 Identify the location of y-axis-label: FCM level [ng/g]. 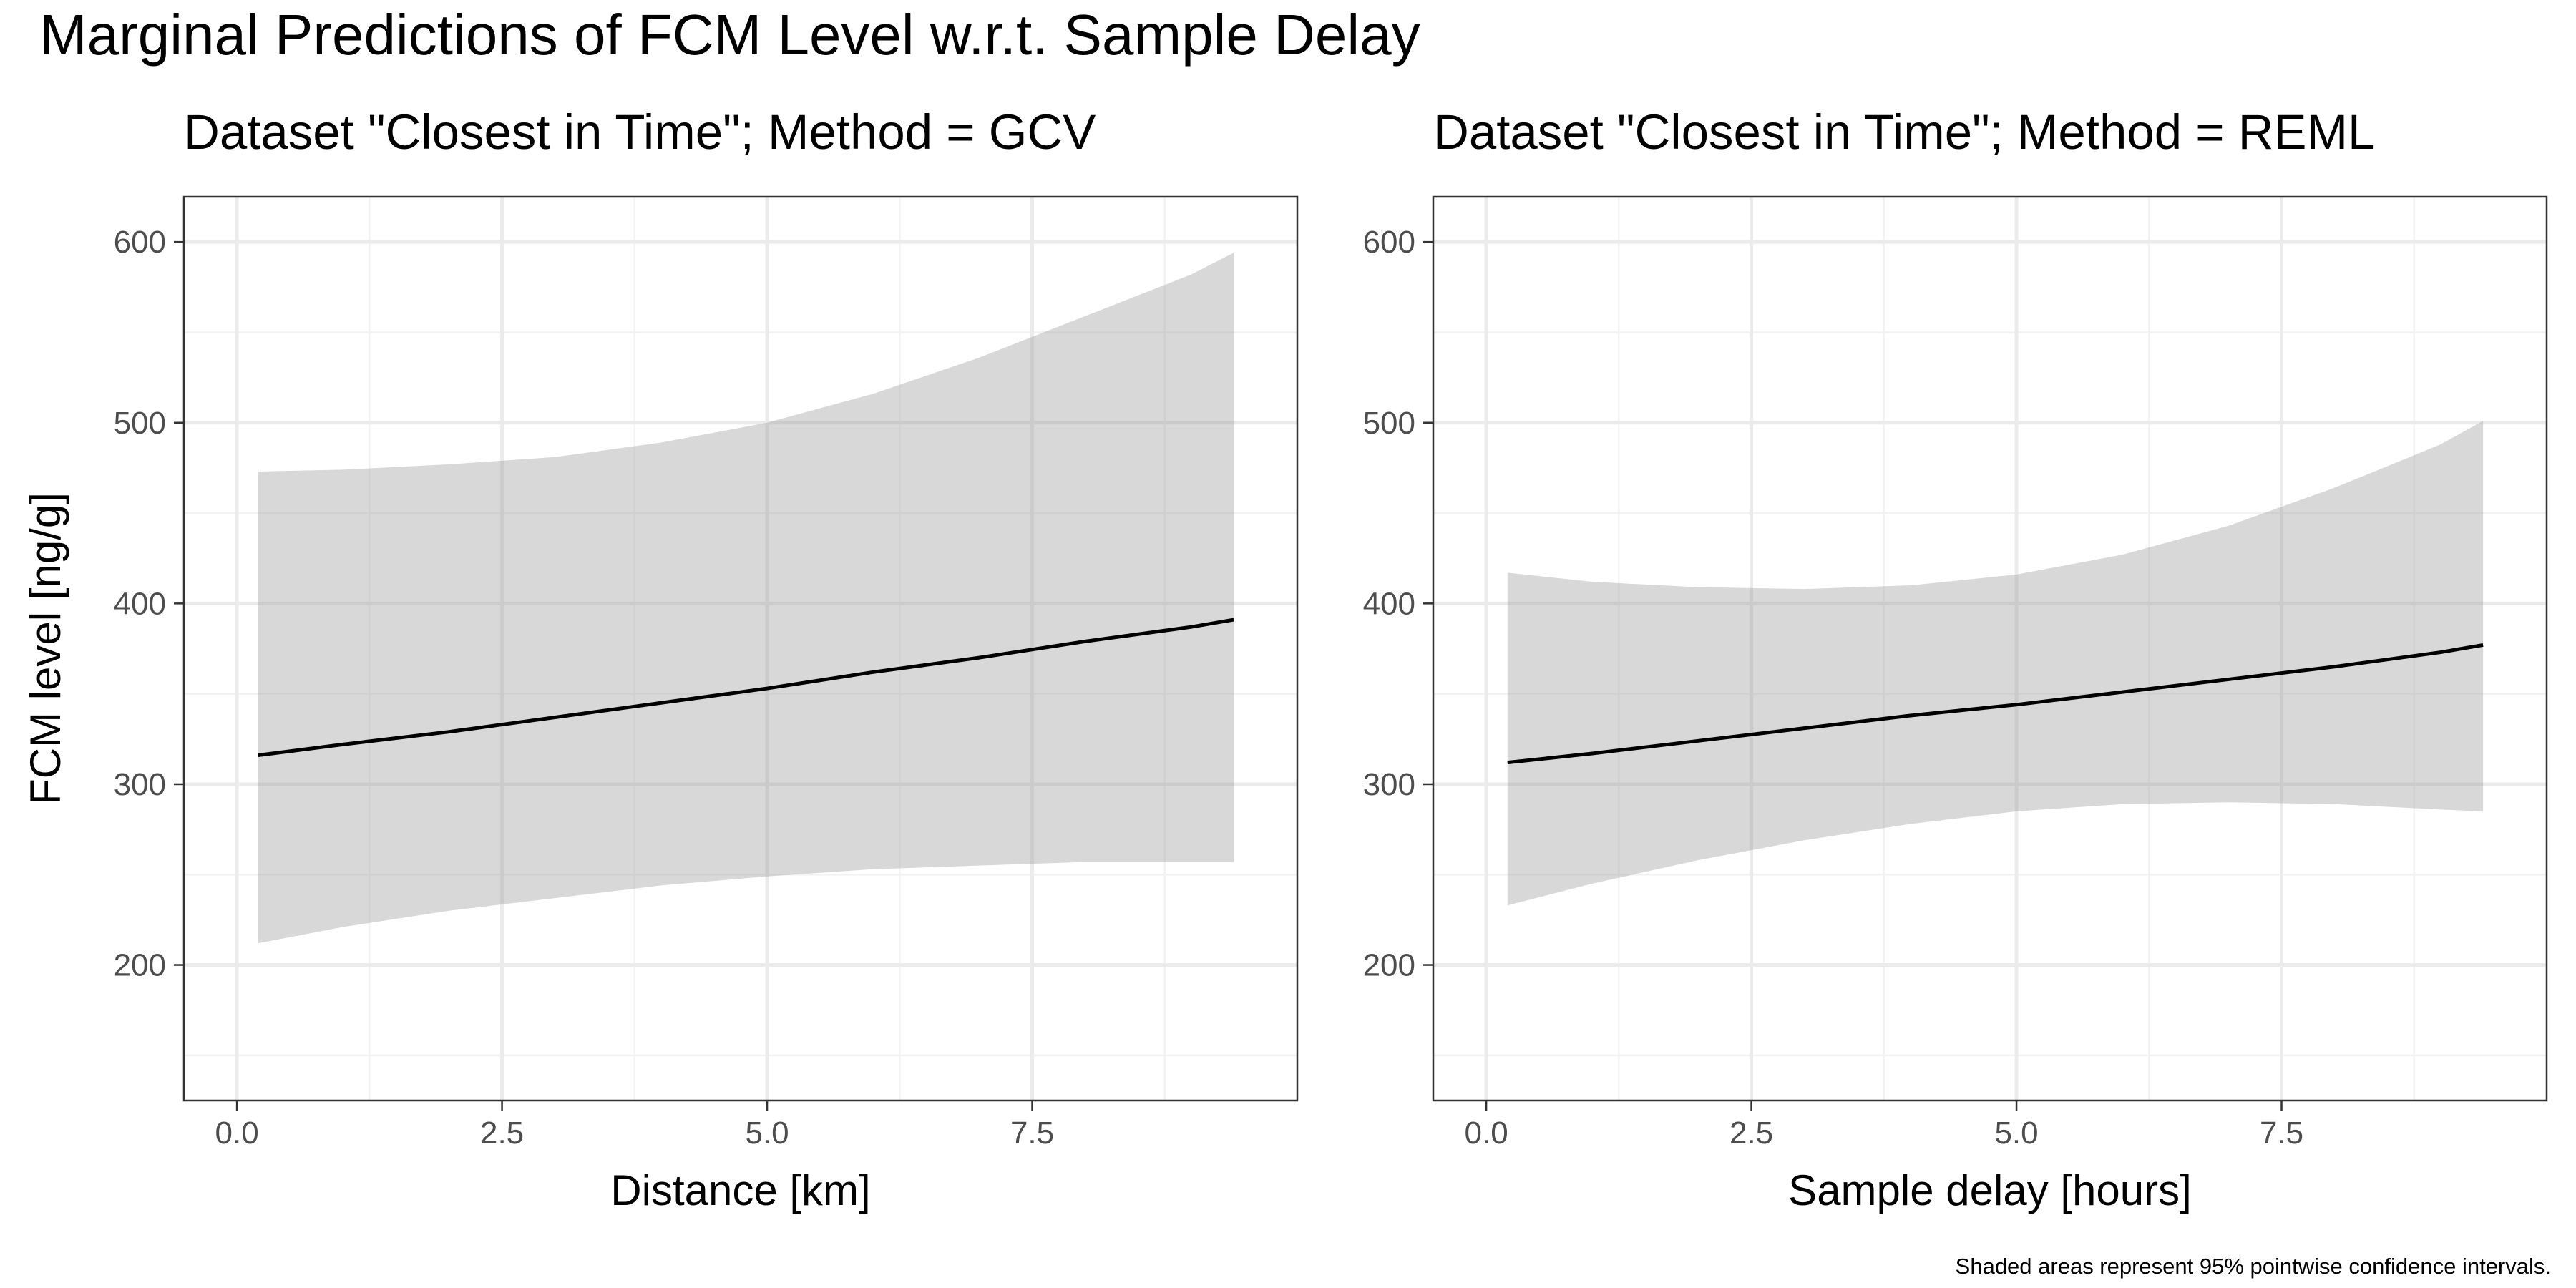
(45, 648).